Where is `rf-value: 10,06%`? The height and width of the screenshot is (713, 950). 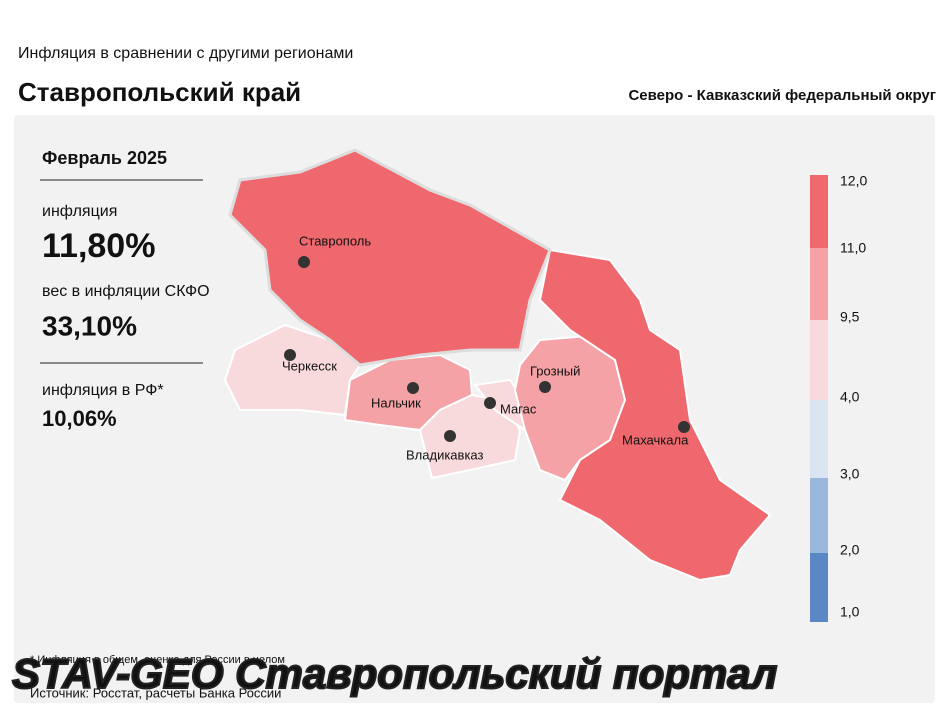
rf-value: 10,06% is located at coordinates (79, 418).